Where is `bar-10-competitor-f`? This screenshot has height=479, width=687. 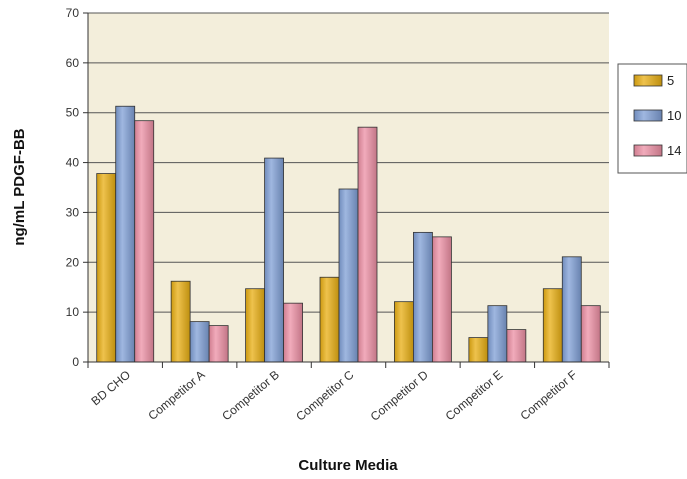 bar-10-competitor-f is located at coordinates (571, 309).